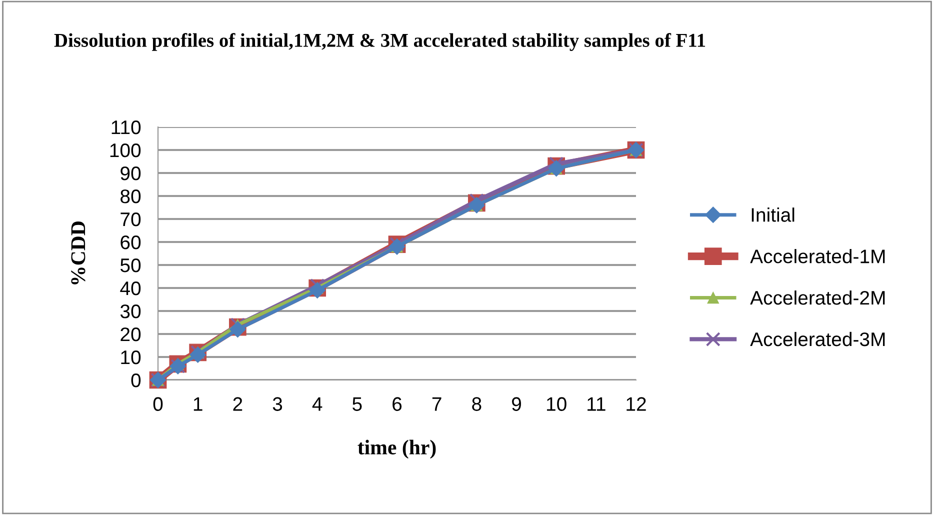 This screenshot has width=934, height=515. What do you see at coordinates (397, 404) in the screenshot?
I see `x-tick-label: 6` at bounding box center [397, 404].